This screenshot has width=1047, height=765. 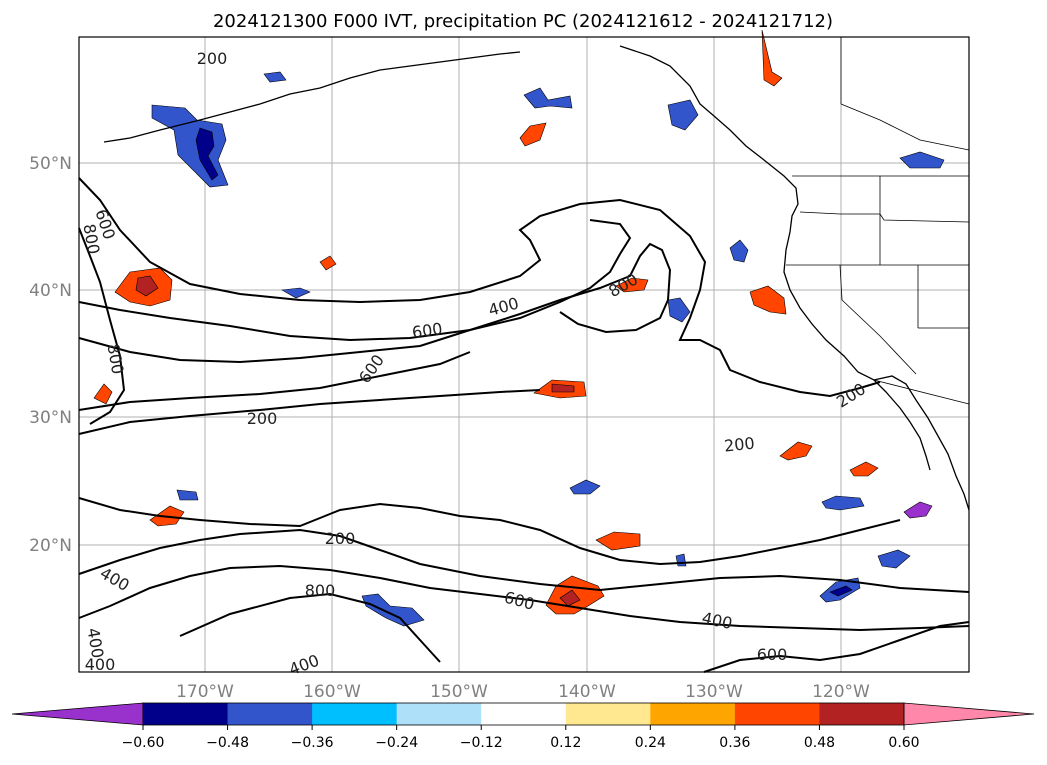 I want to click on colorbar-tick-label: 0.60, so click(x=903, y=743).